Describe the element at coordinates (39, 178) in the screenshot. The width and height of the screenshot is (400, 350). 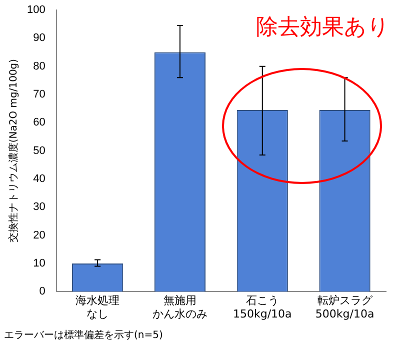
I see `y-tick-label: 40` at that location.